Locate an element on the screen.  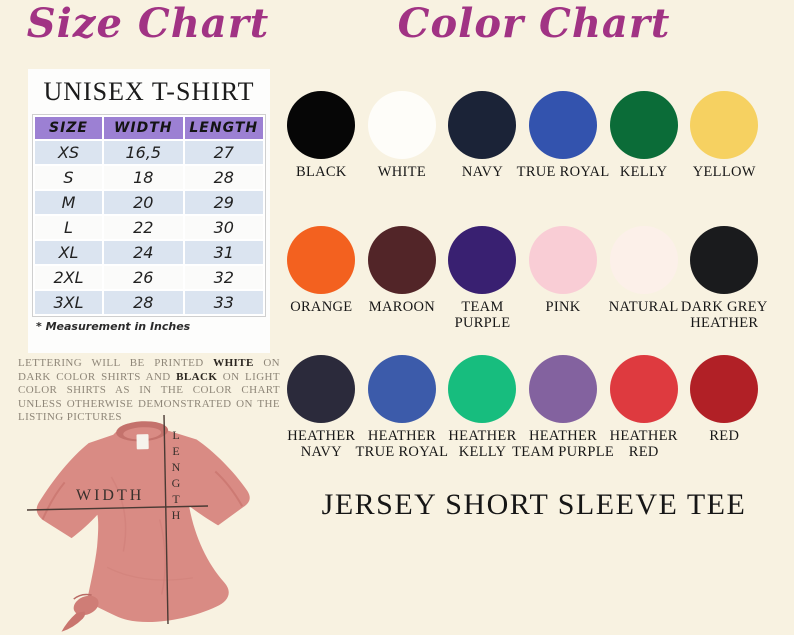
note-text: ON DARK COLOR SHIRTS AND is located at coordinates (149, 370).